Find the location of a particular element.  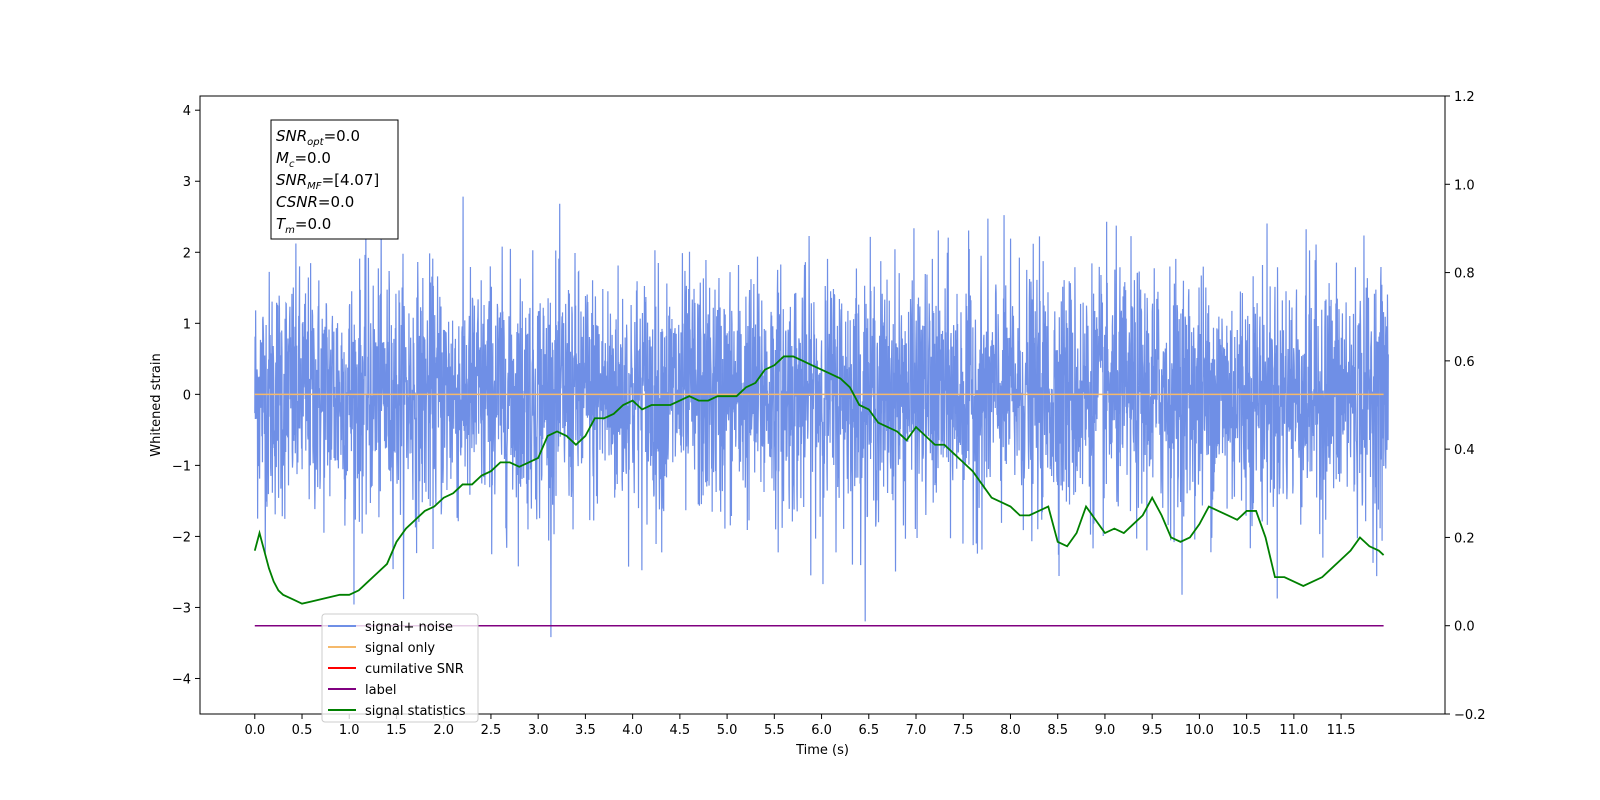

x-axis-label: Time (s) is located at coordinates (822, 750).